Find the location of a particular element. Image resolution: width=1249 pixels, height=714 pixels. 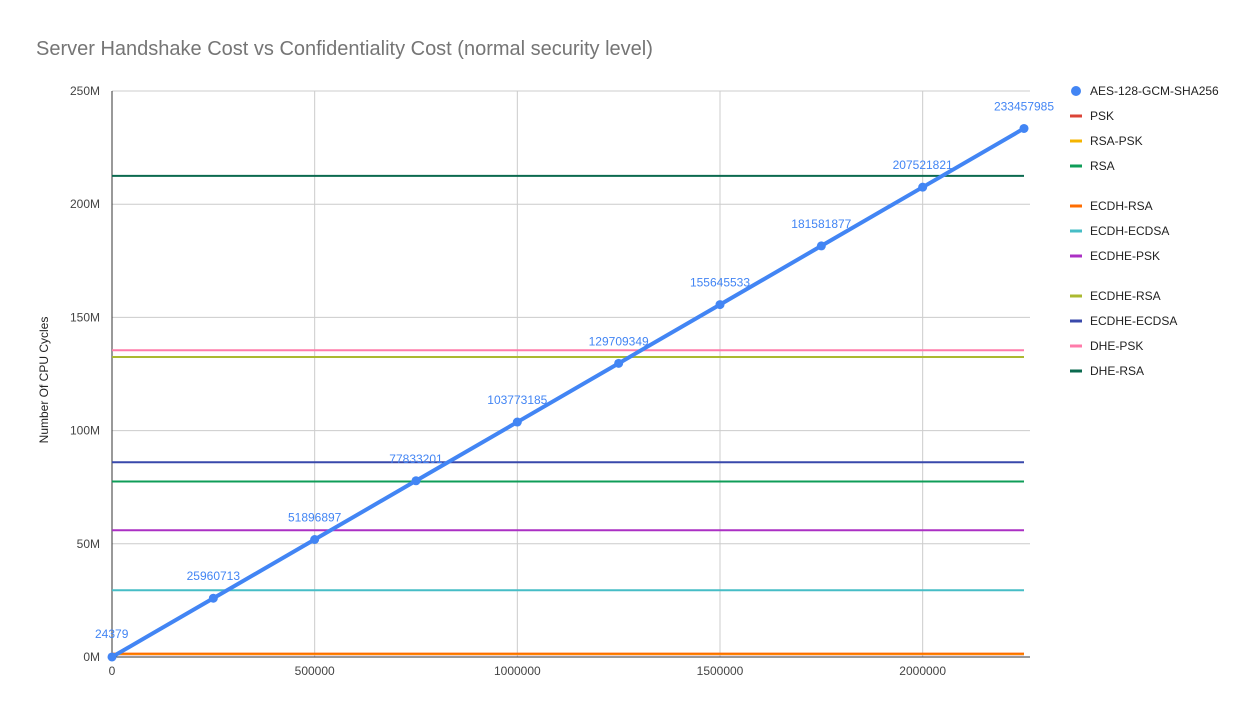

legend-label: AES-128-GCM-SHA256 is located at coordinates (1154, 91).